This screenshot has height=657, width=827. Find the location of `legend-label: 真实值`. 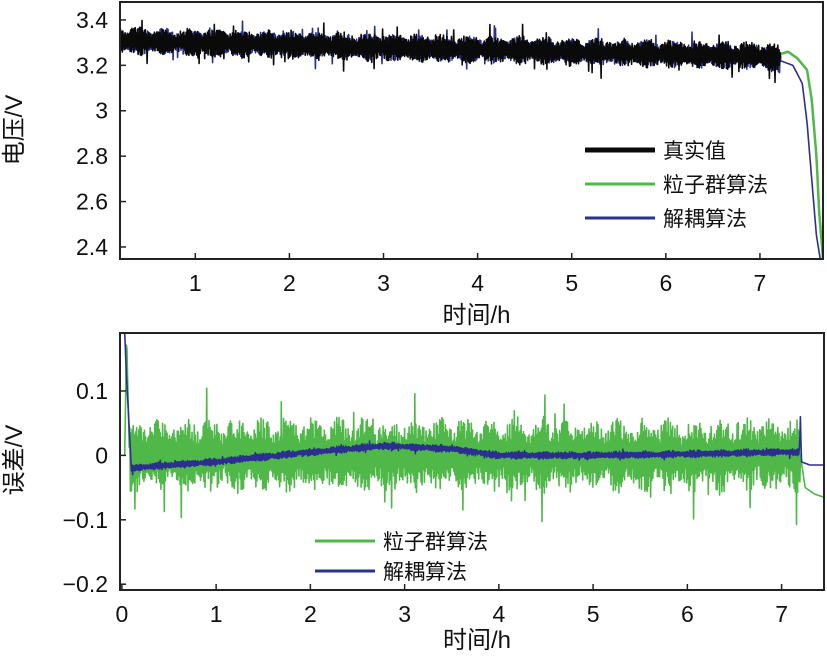

legend-label: 真实值 is located at coordinates (694, 151).